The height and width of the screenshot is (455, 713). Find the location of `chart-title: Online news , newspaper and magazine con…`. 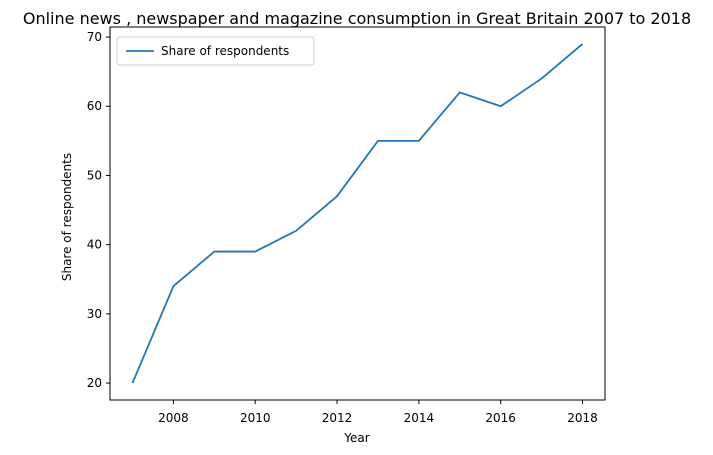

chart-title: Online news , newspaper and magazine con… is located at coordinates (357, 18).